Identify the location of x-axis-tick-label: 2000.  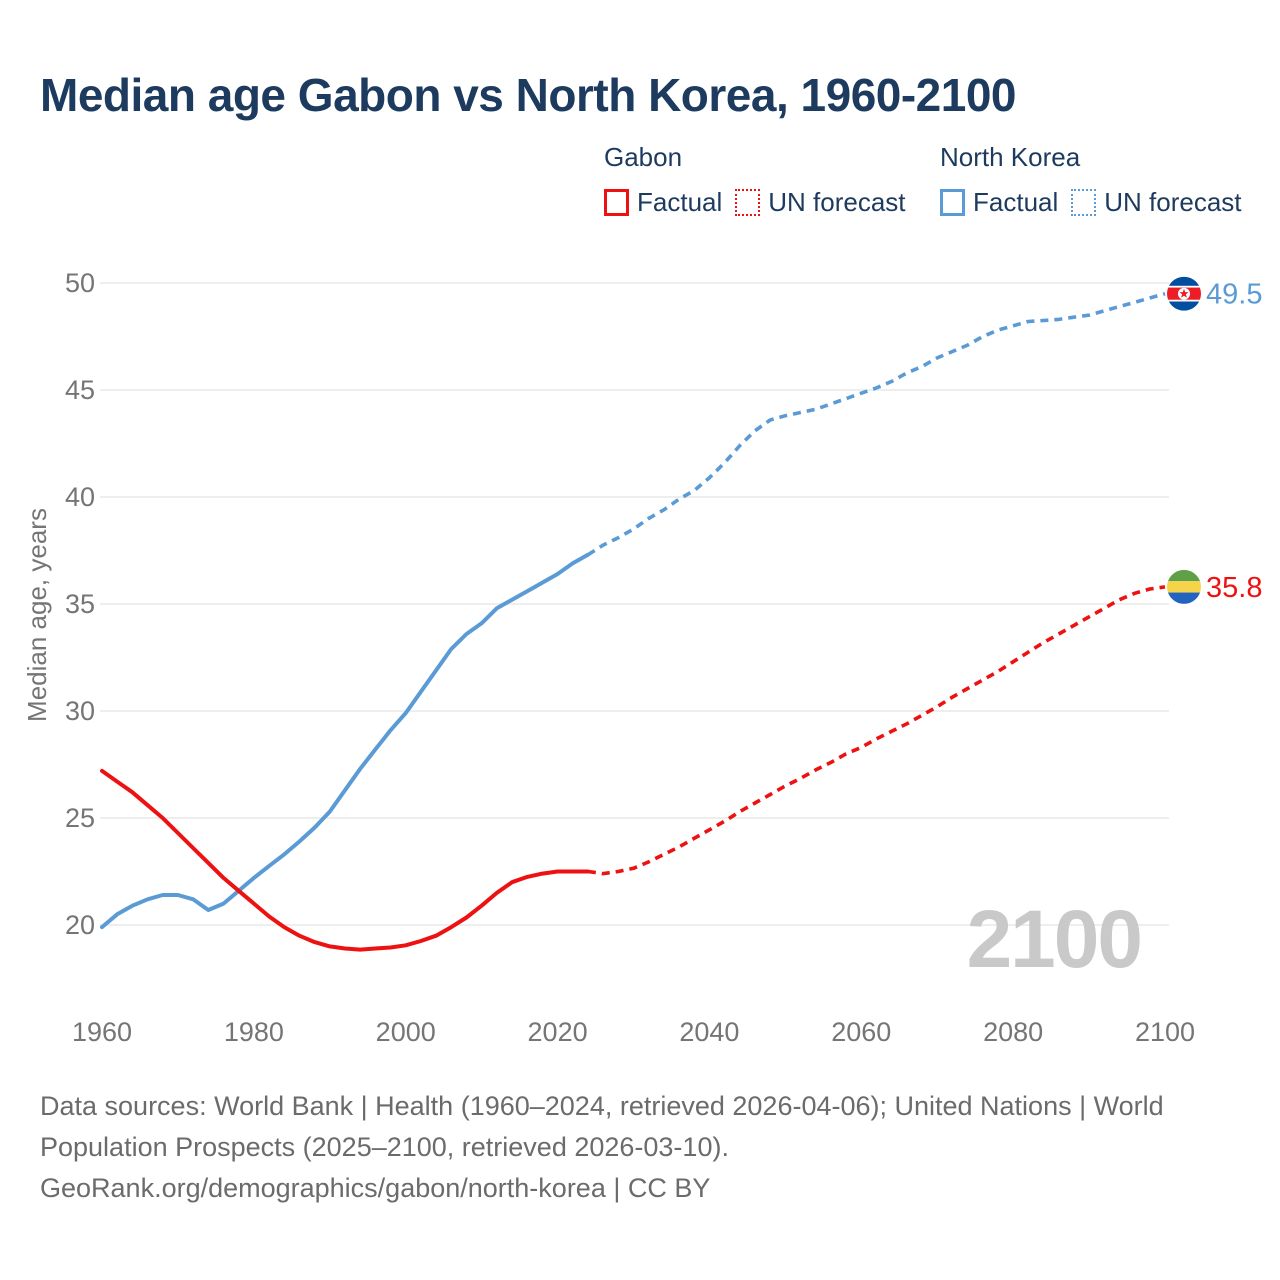
(406, 1032).